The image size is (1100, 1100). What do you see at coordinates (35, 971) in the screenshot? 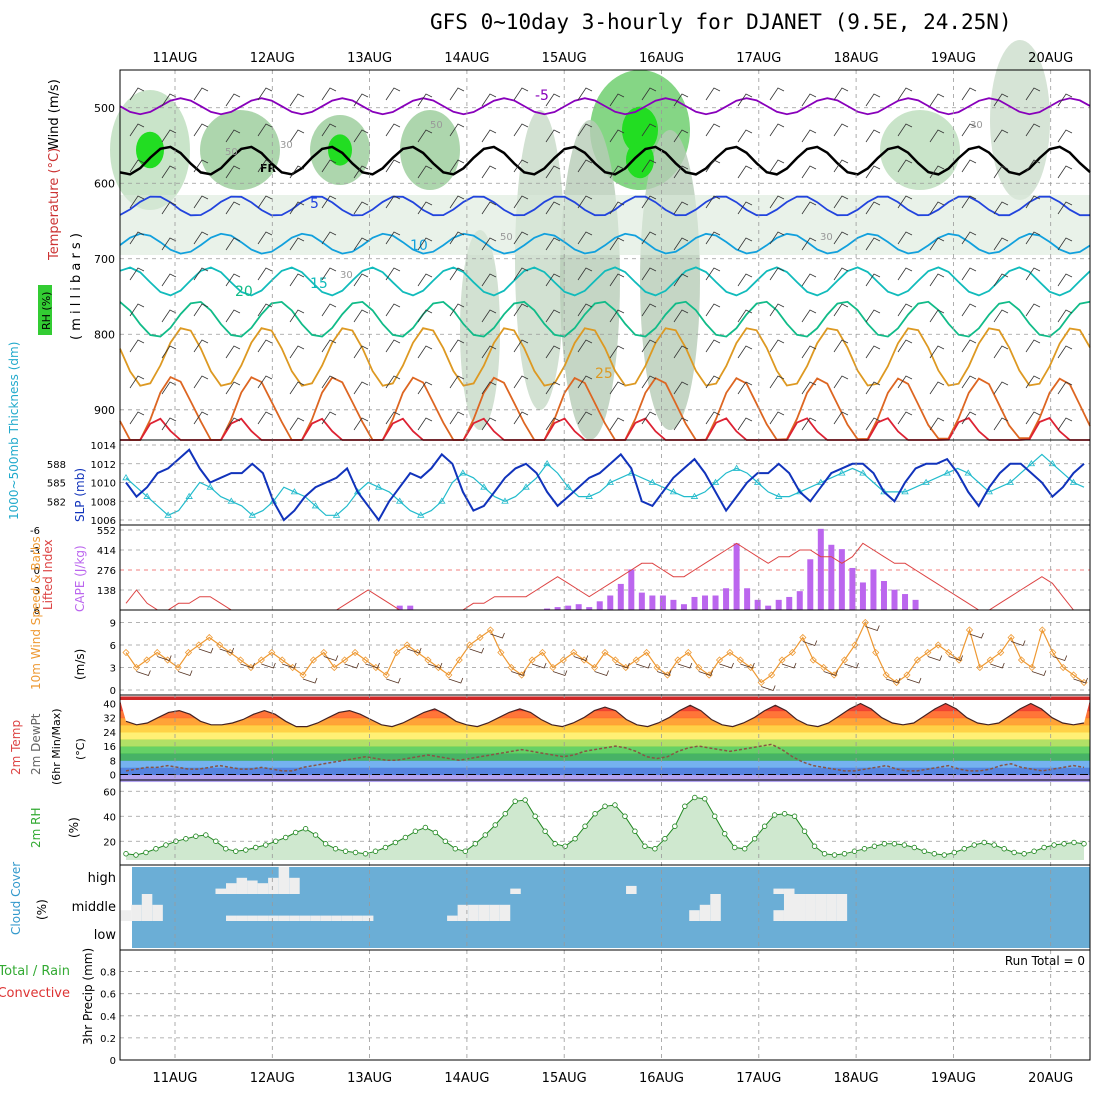
I see `precip-legend-total: Total / Rain` at bounding box center [35, 971].